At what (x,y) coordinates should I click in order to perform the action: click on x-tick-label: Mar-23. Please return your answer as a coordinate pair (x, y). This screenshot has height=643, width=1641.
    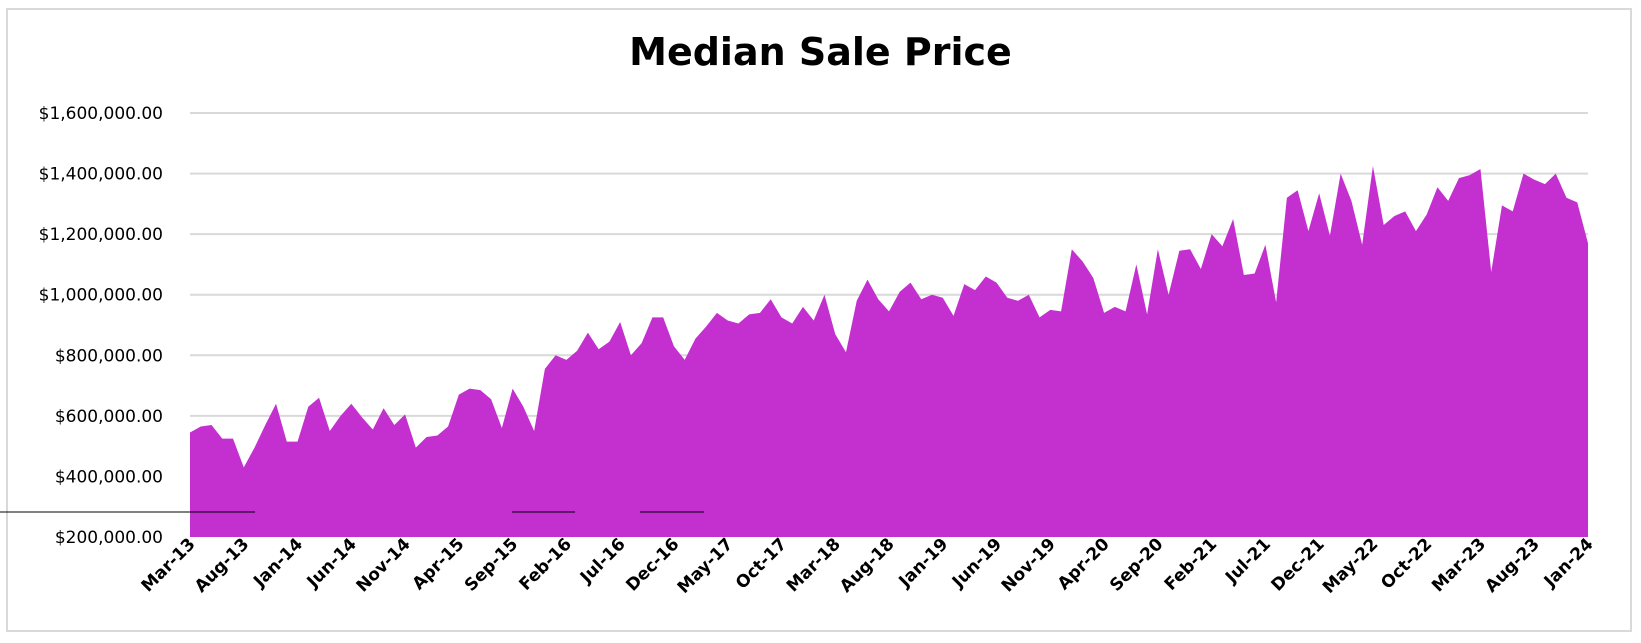
    Looking at the image, I should click on (1459, 565).